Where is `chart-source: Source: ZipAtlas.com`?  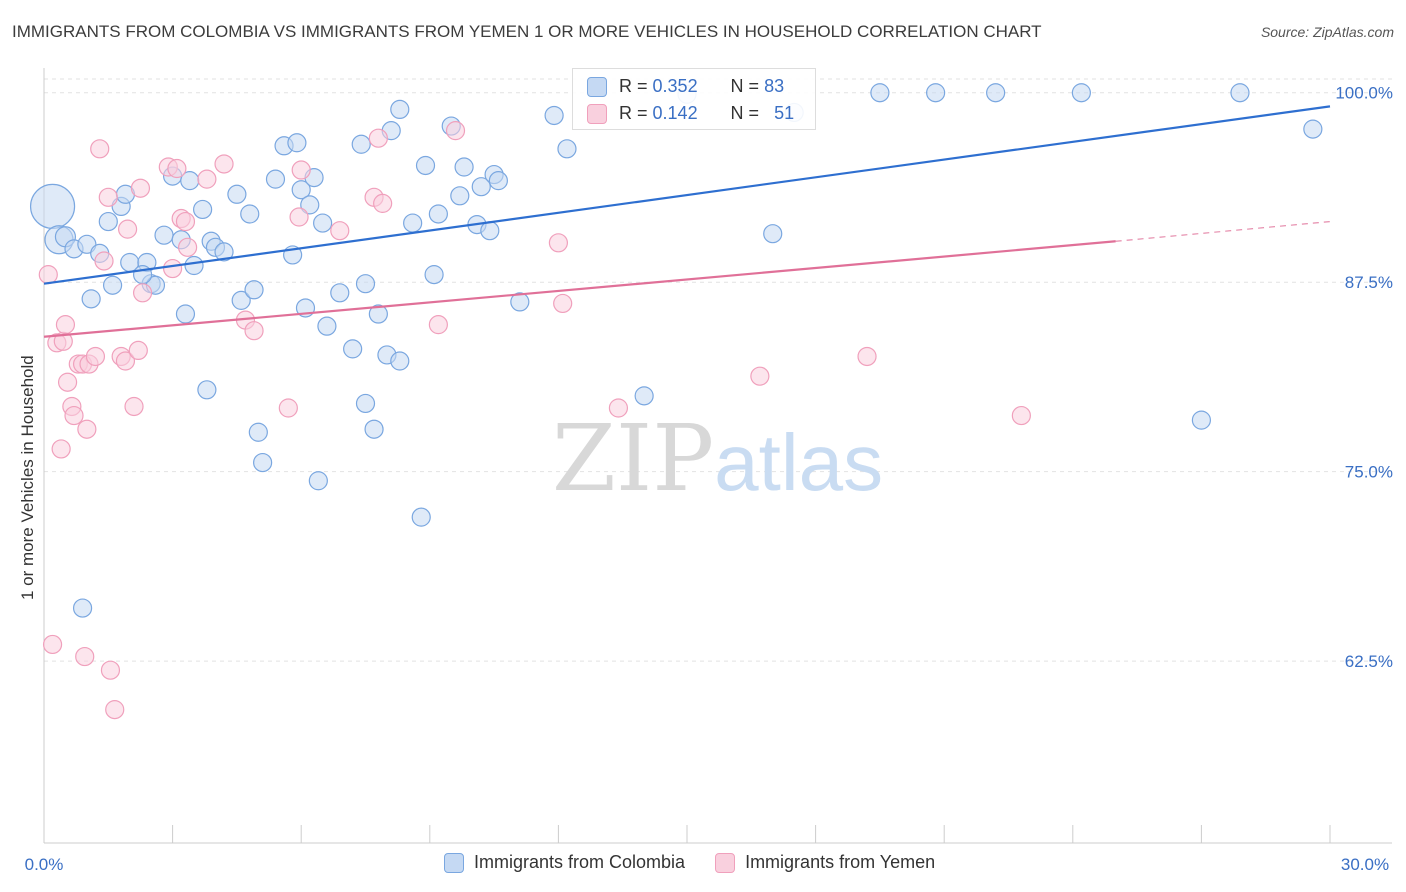
chart-source: Source: ZipAtlas.com is located at coordinates (1327, 32).